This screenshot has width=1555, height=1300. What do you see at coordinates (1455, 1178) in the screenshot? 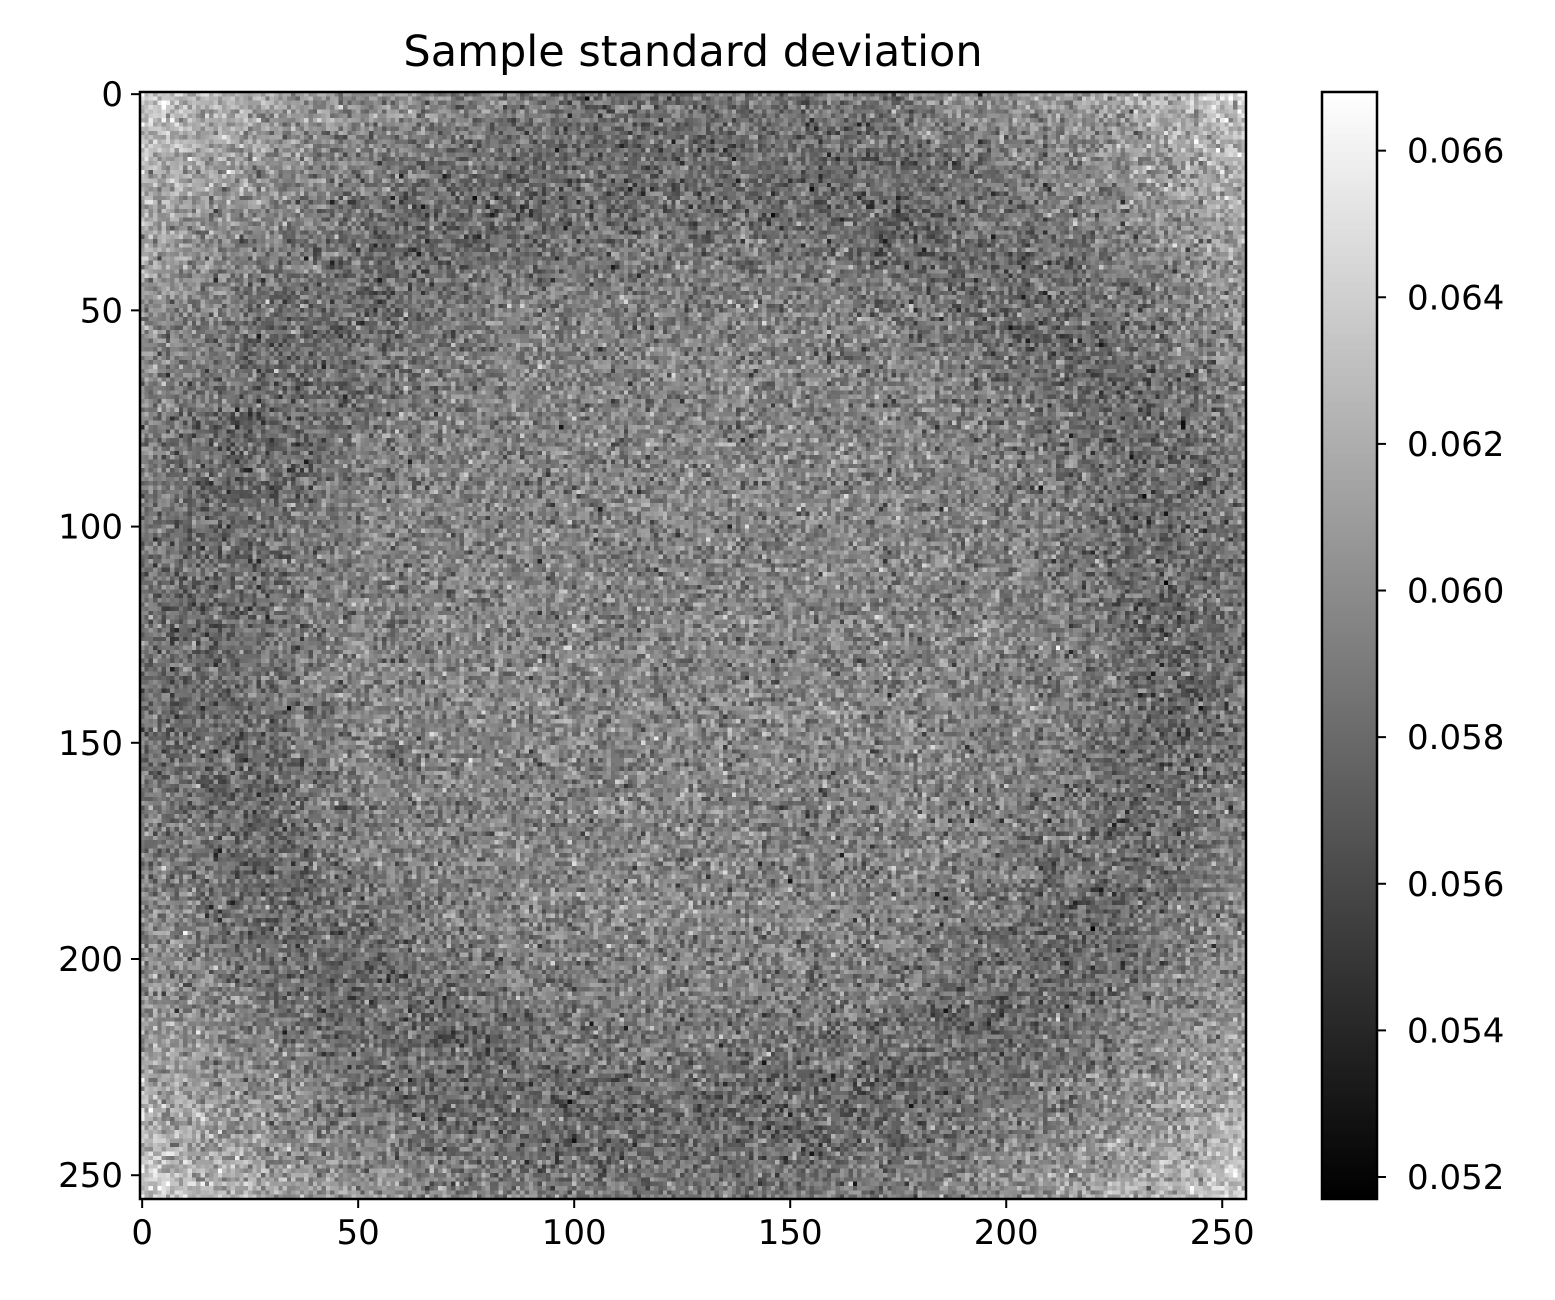
I see `colorbar-tick-label: 0.052` at bounding box center [1455, 1178].